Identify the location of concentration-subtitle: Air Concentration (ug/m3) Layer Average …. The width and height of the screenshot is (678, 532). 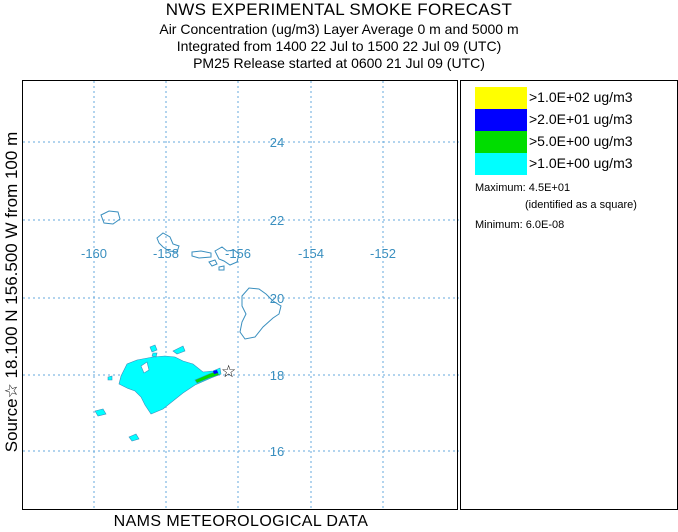
(339, 29).